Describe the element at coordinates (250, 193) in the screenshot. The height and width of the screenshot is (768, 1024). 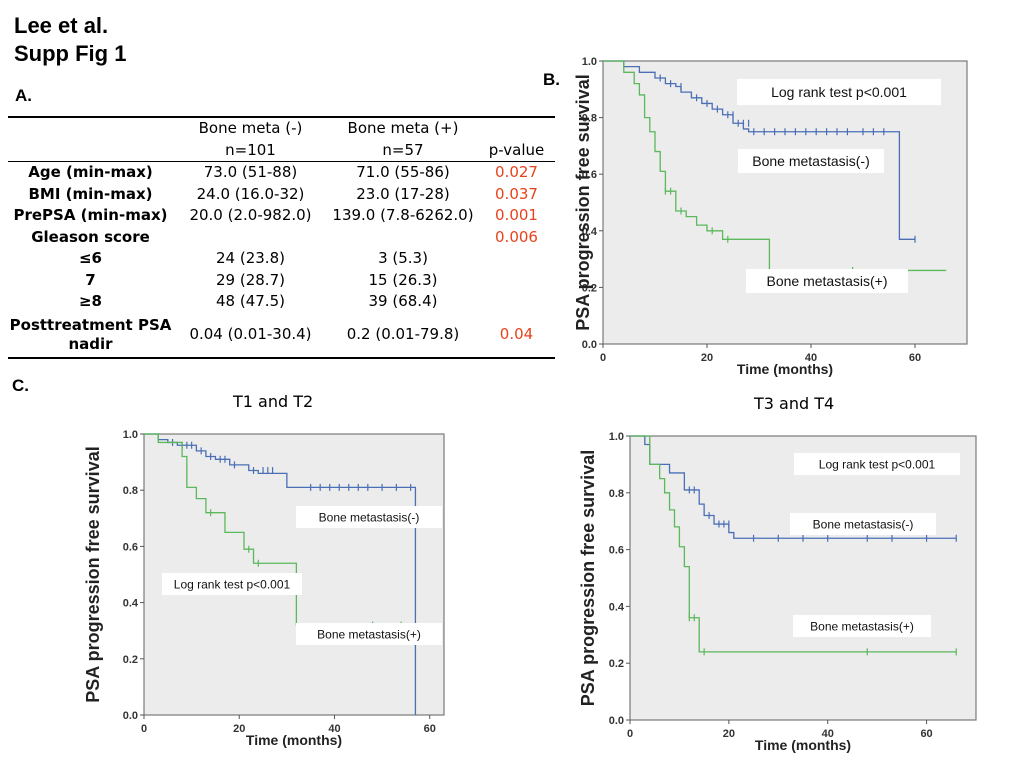
I see `cell-bone-neg: 24.0 (16.0-32)` at that location.